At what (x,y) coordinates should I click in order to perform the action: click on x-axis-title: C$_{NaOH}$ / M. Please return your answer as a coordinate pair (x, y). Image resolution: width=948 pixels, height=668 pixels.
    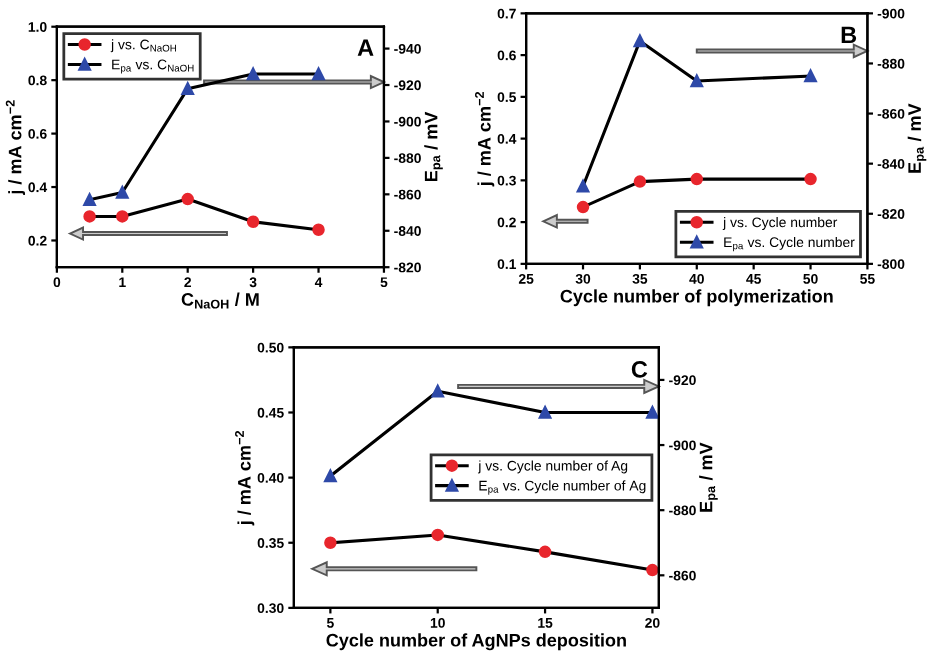
    Looking at the image, I should click on (220, 300).